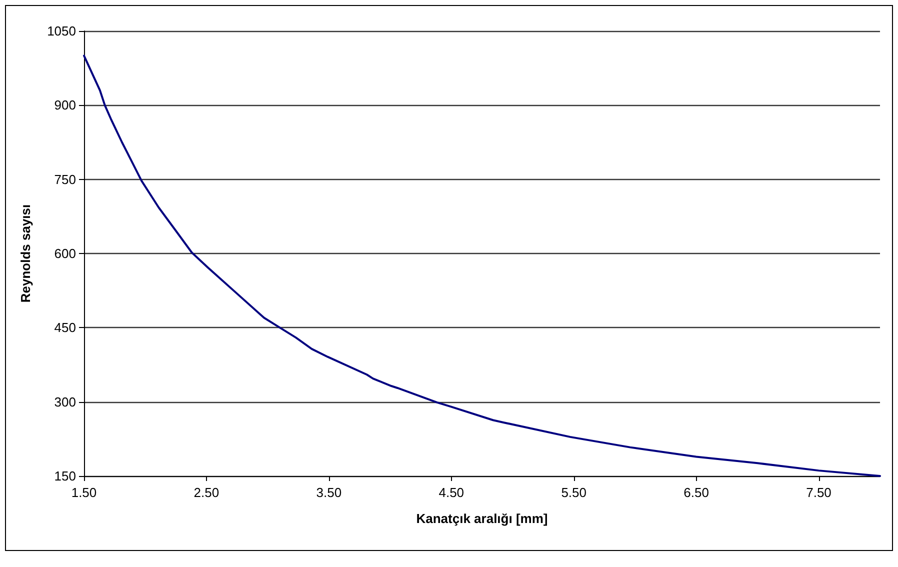 The height and width of the screenshot is (567, 898). I want to click on x-tick-label: 5.50, so click(573, 492).